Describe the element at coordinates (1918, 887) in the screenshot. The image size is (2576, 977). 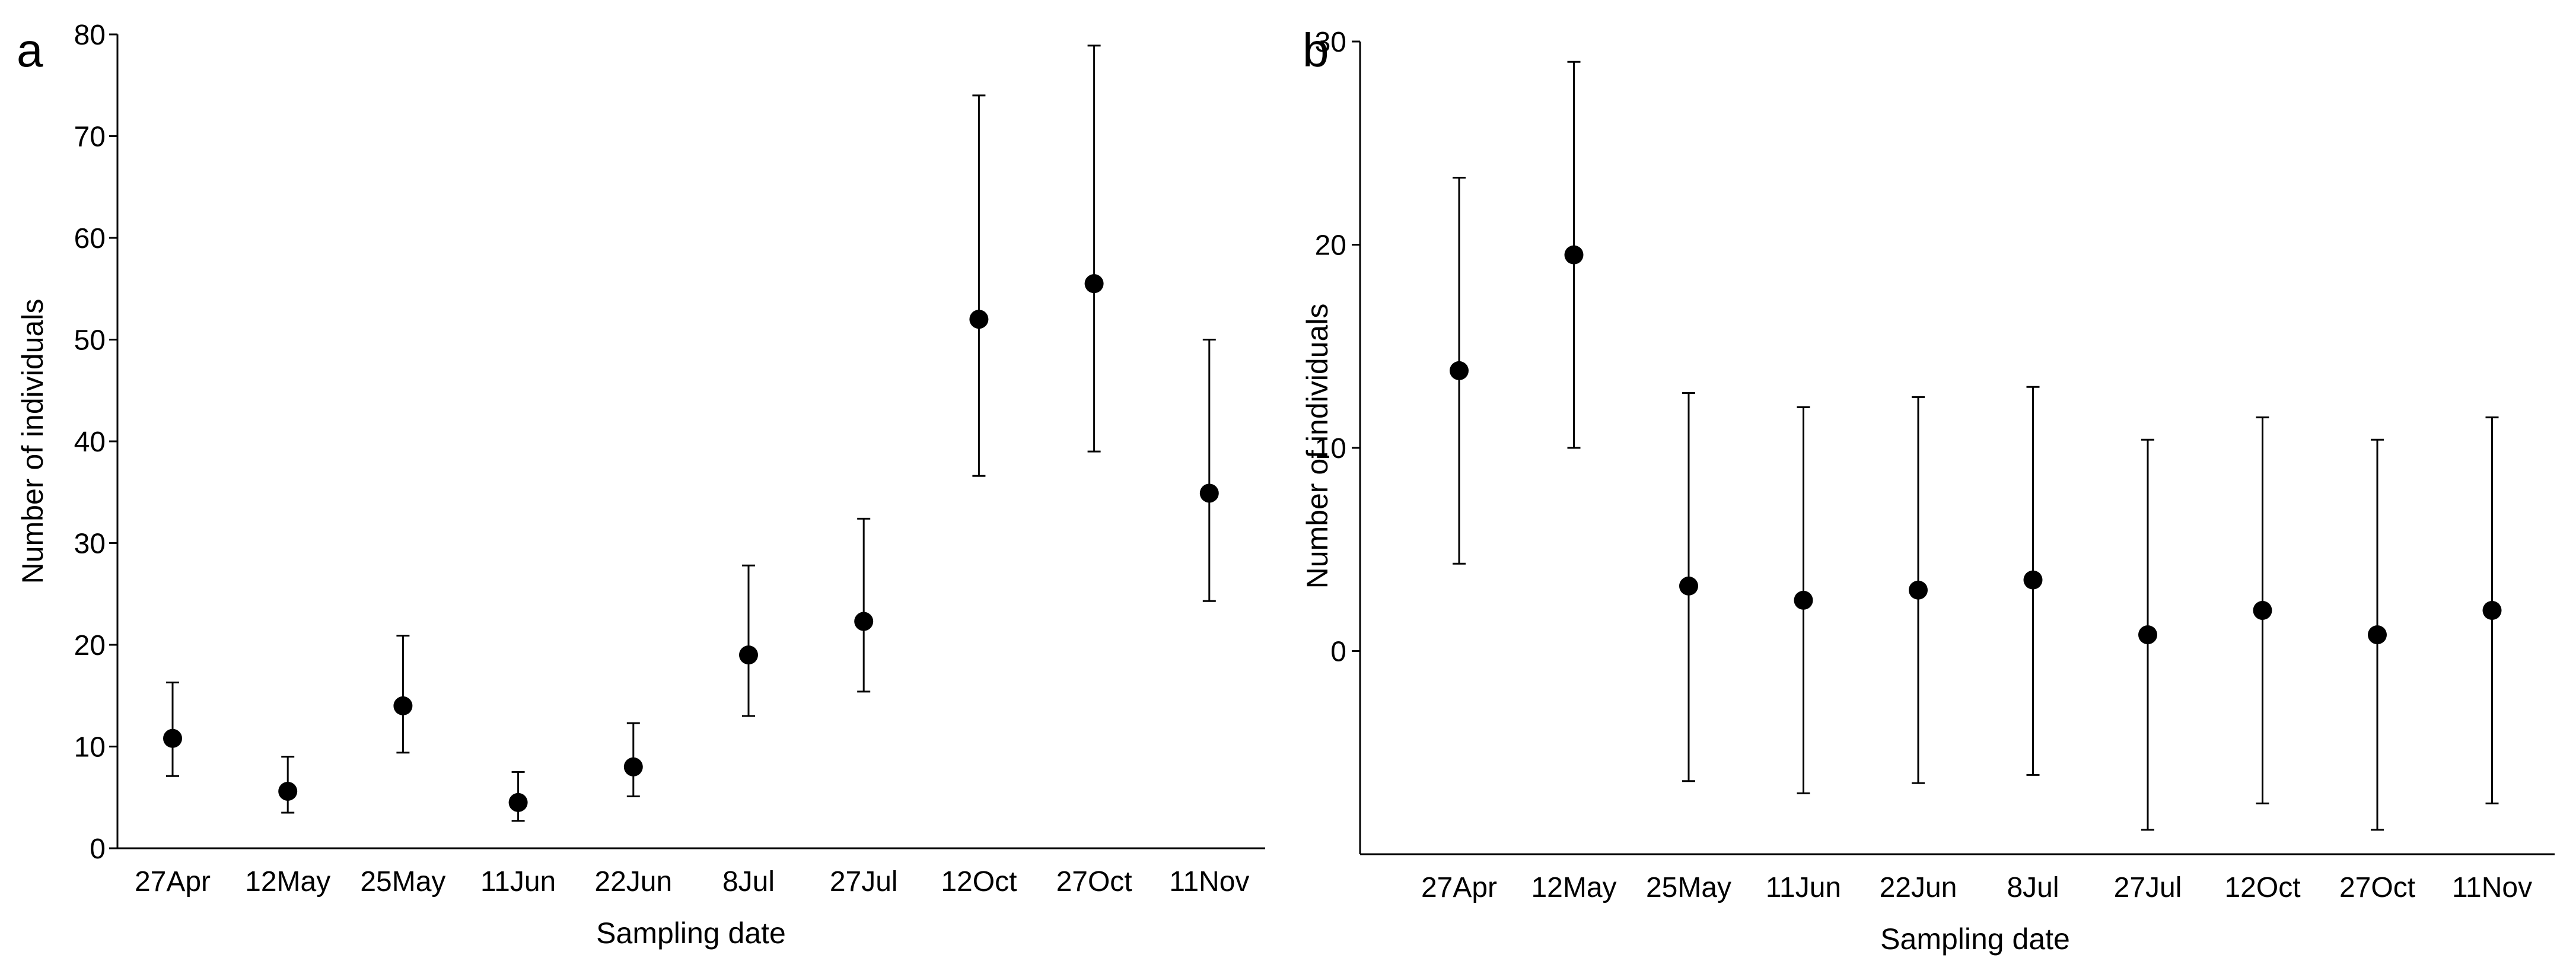
I see `panel-b-x-tick-label: 22Jun` at that location.